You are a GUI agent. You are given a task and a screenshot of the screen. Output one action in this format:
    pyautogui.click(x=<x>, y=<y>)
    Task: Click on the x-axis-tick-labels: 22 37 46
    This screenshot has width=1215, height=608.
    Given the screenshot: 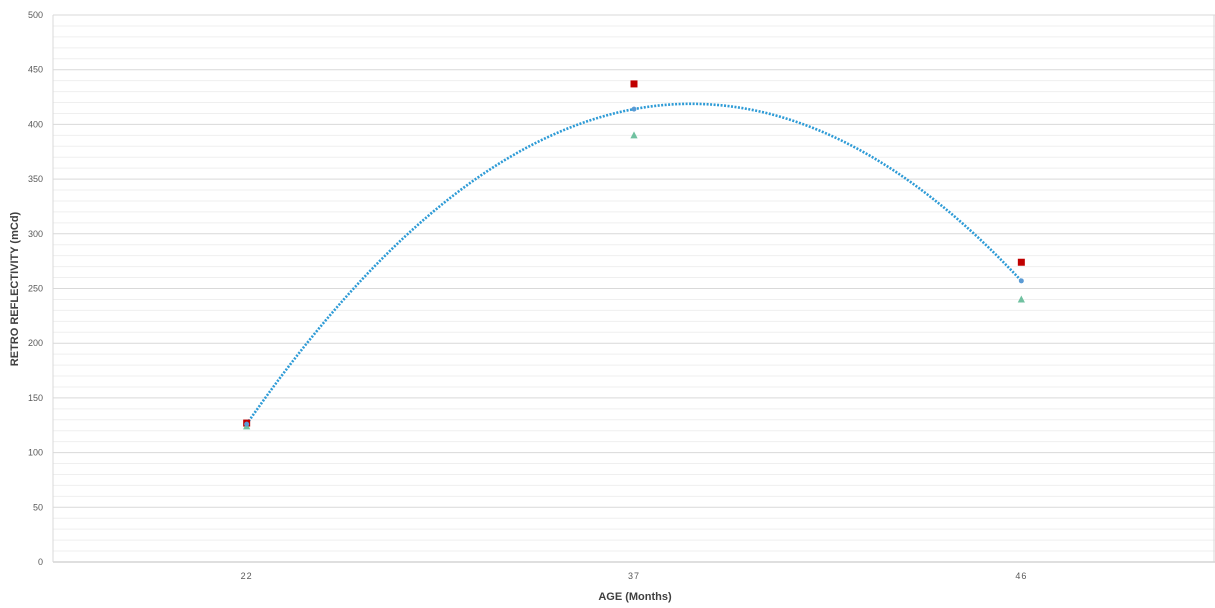 What is the action you would take?
    pyautogui.click(x=634, y=576)
    